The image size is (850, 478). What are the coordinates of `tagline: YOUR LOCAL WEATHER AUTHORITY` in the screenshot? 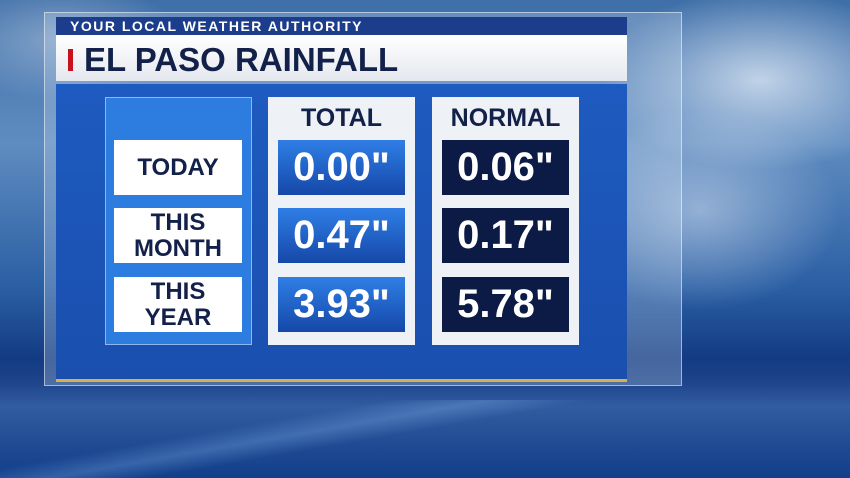 It's located at (341, 26).